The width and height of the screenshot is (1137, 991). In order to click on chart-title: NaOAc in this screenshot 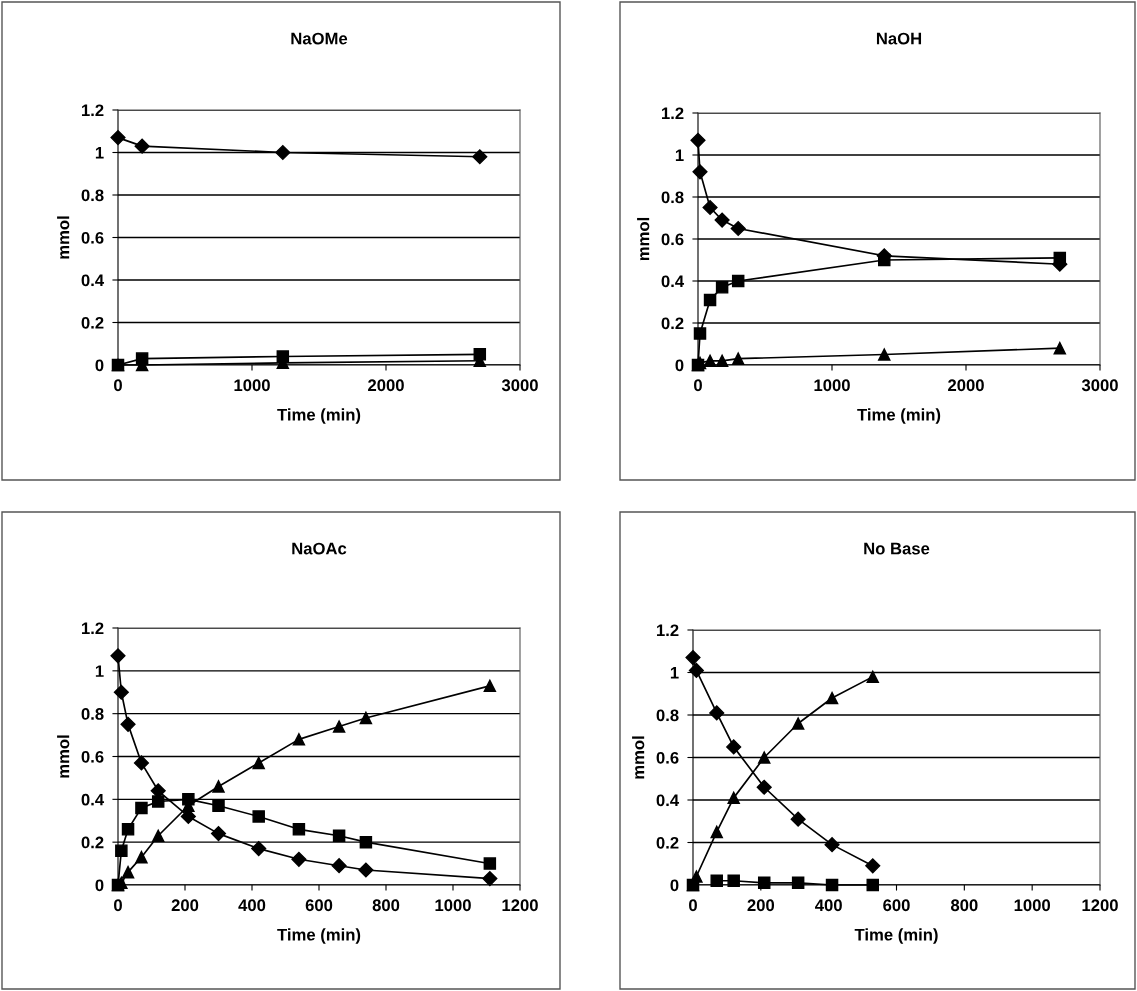, I will do `click(319, 548)`.